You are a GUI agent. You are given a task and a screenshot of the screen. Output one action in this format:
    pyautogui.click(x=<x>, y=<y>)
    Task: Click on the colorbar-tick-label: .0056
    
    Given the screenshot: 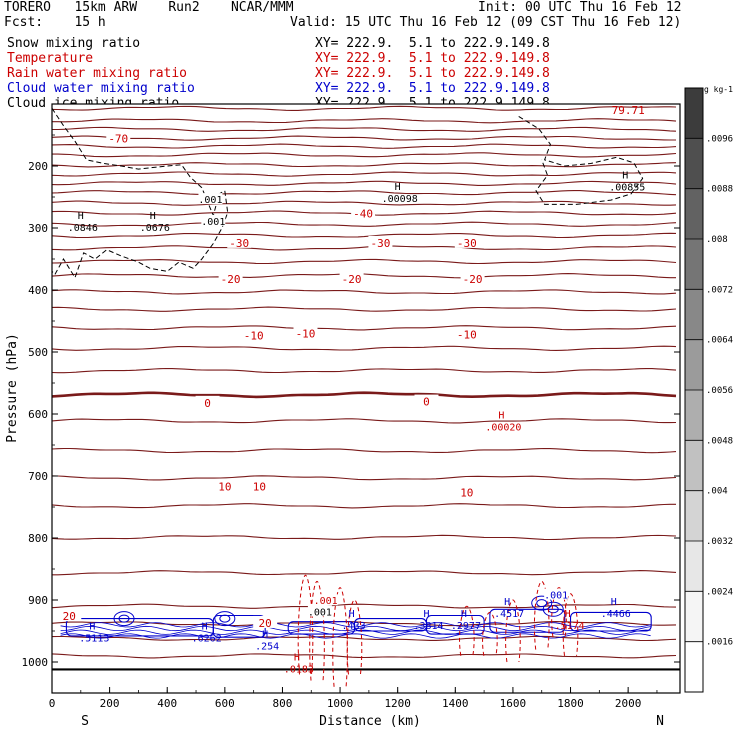 What is the action you would take?
    pyautogui.click(x=719, y=391)
    